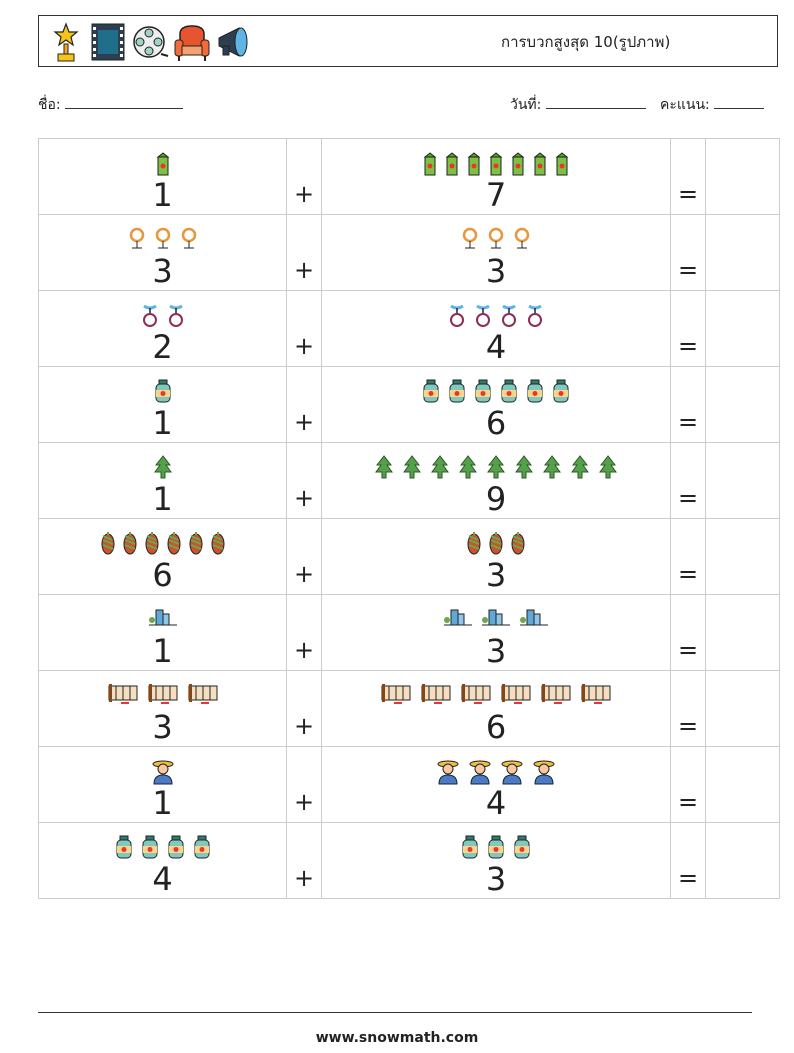 The height and width of the screenshot is (1053, 794). I want to click on right-operand-number: 6, so click(496, 423).